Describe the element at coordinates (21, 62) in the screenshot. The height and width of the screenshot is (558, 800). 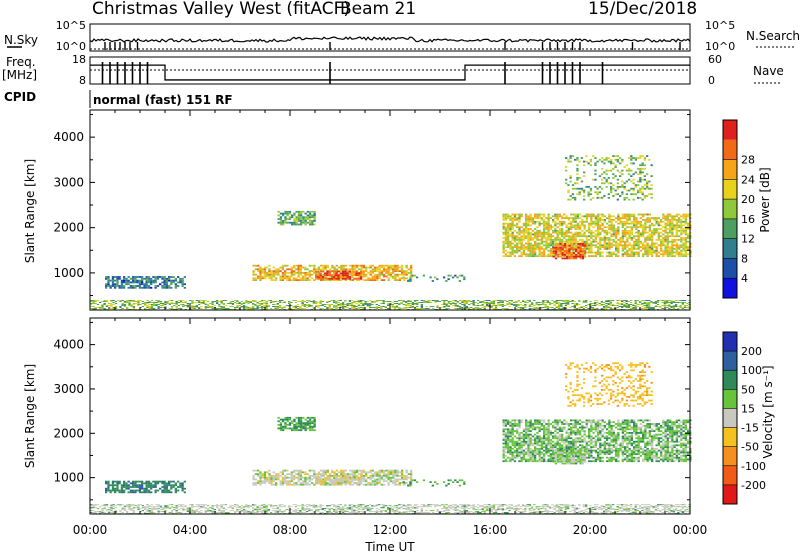
I see `freq-label: Freq.` at that location.